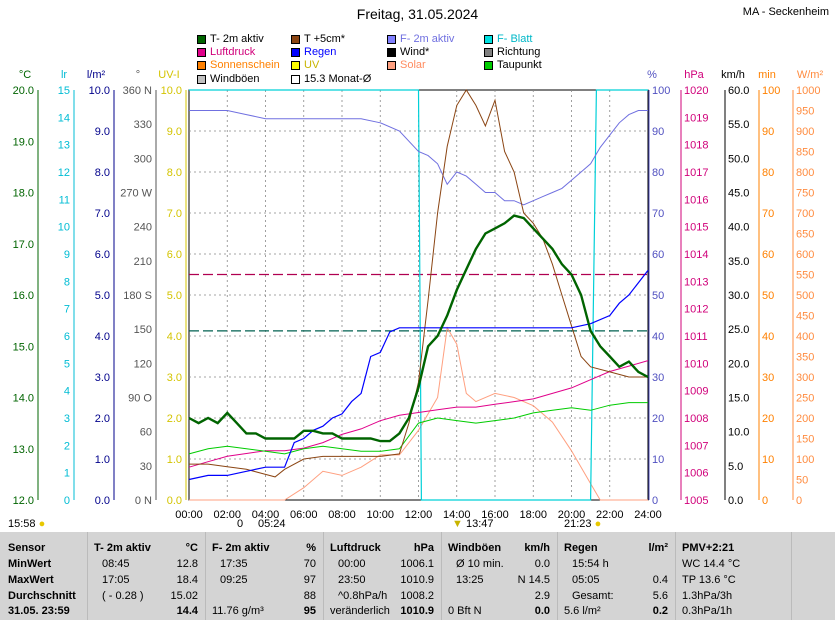 The width and height of the screenshot is (835, 620). Describe the element at coordinates (578, 524) in the screenshot. I see `sunset-time: 21:23` at that location.